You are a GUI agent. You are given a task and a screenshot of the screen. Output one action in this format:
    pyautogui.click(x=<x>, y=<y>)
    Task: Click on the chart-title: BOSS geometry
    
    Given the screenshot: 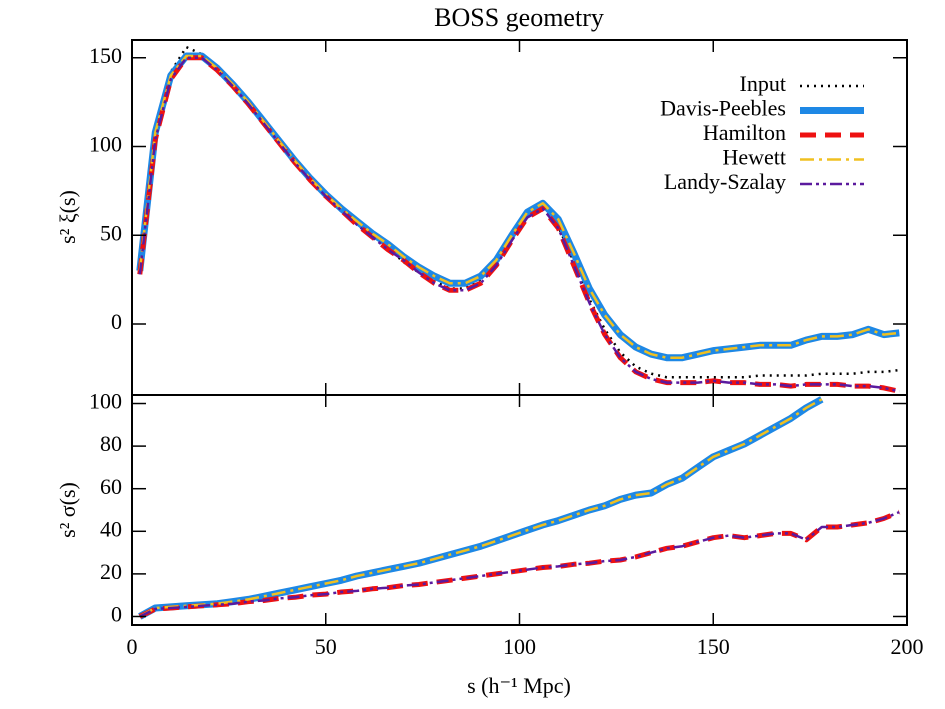 What is the action you would take?
    pyautogui.click(x=519, y=17)
    